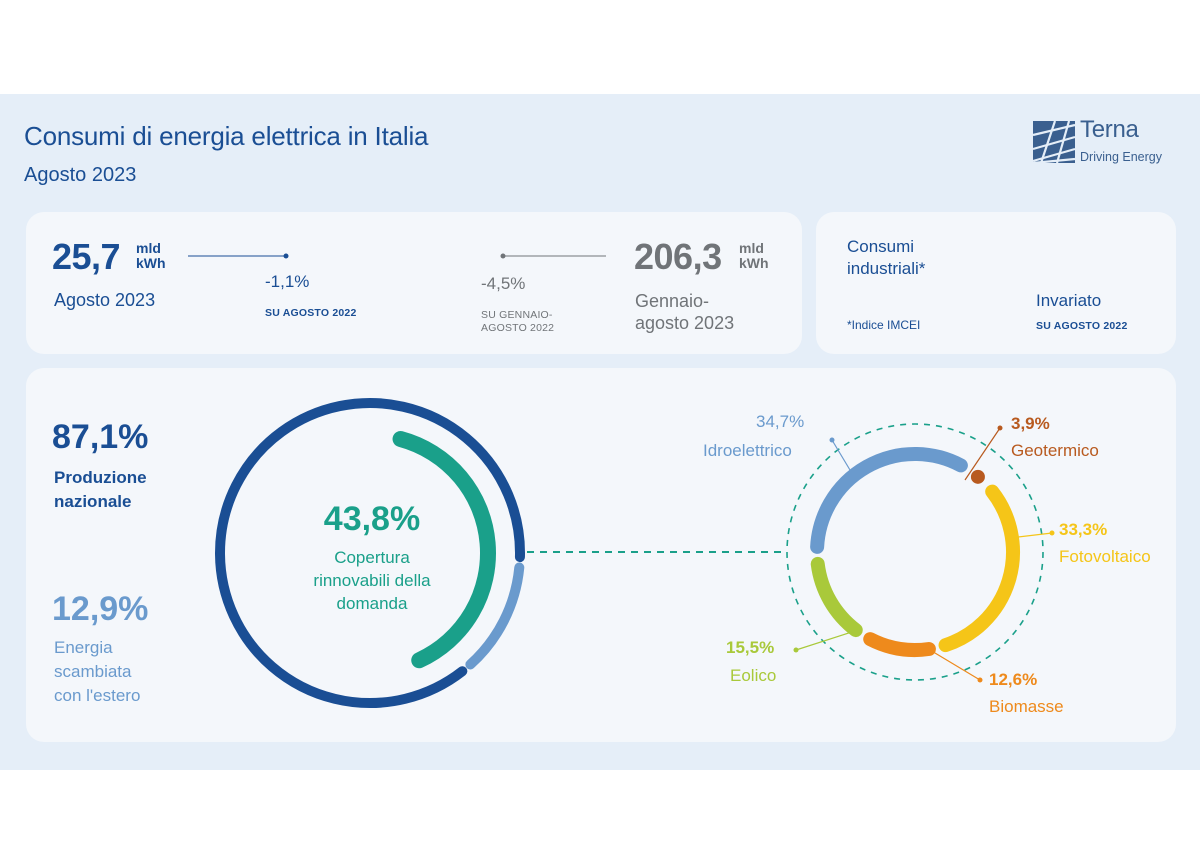 This screenshot has width=1200, height=864. Describe the element at coordinates (672, 301) in the screenshot. I see `ytd-label-line1: Gennaio-` at that location.